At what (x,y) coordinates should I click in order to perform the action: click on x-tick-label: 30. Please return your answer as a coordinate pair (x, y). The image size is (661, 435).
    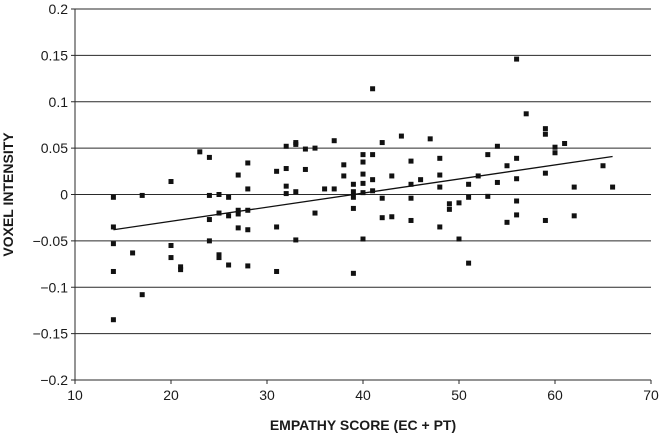
    Looking at the image, I should click on (267, 395).